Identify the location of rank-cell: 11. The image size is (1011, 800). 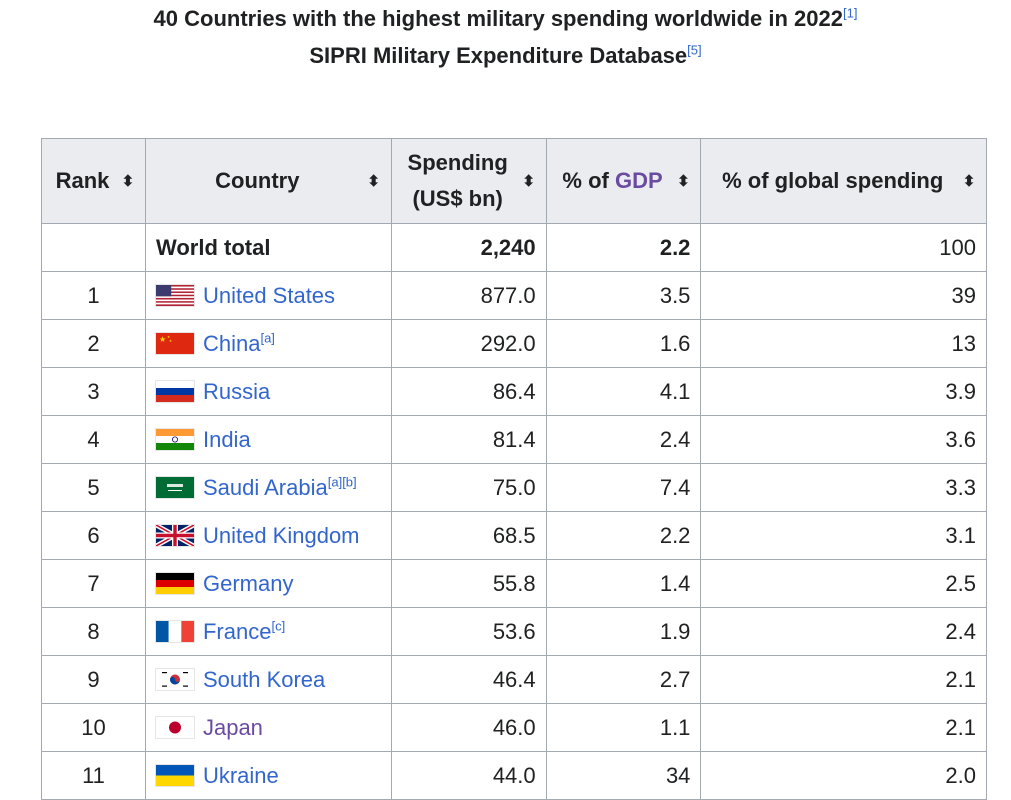
(93, 775).